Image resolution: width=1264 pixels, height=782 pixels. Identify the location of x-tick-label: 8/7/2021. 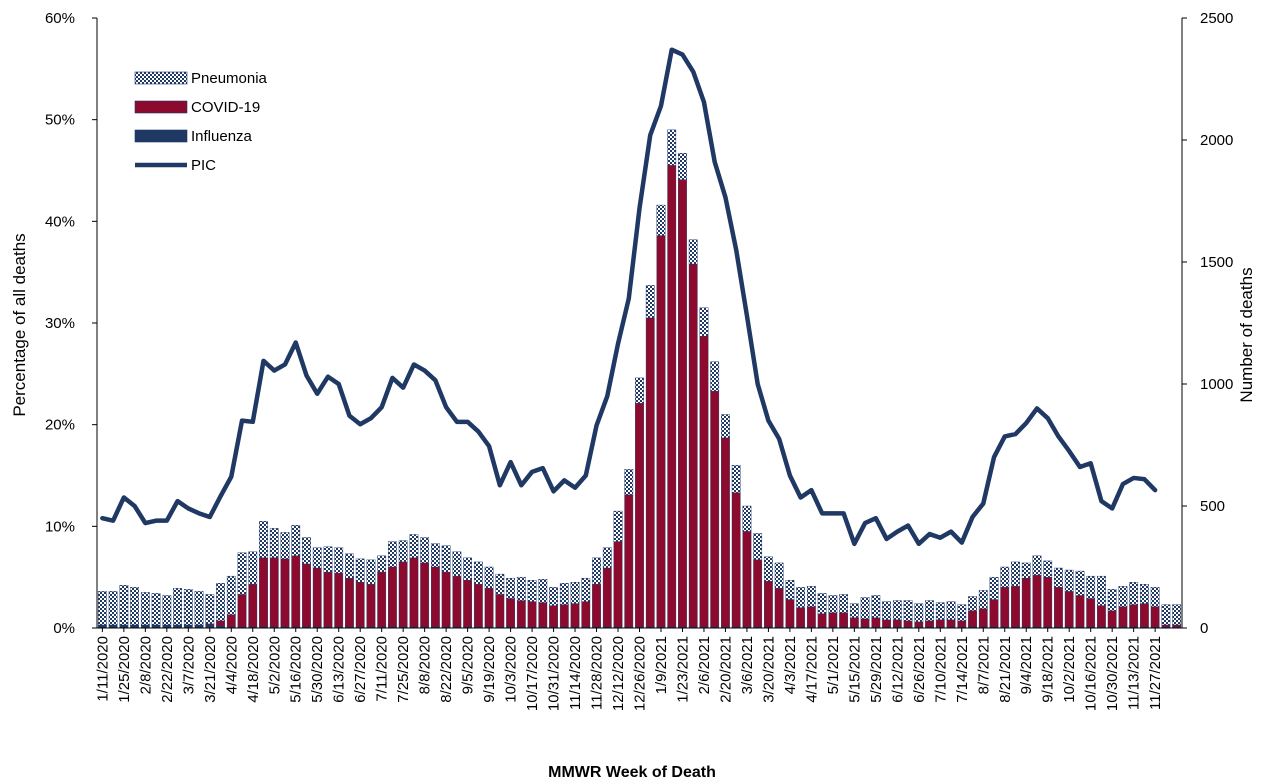
(983, 665).